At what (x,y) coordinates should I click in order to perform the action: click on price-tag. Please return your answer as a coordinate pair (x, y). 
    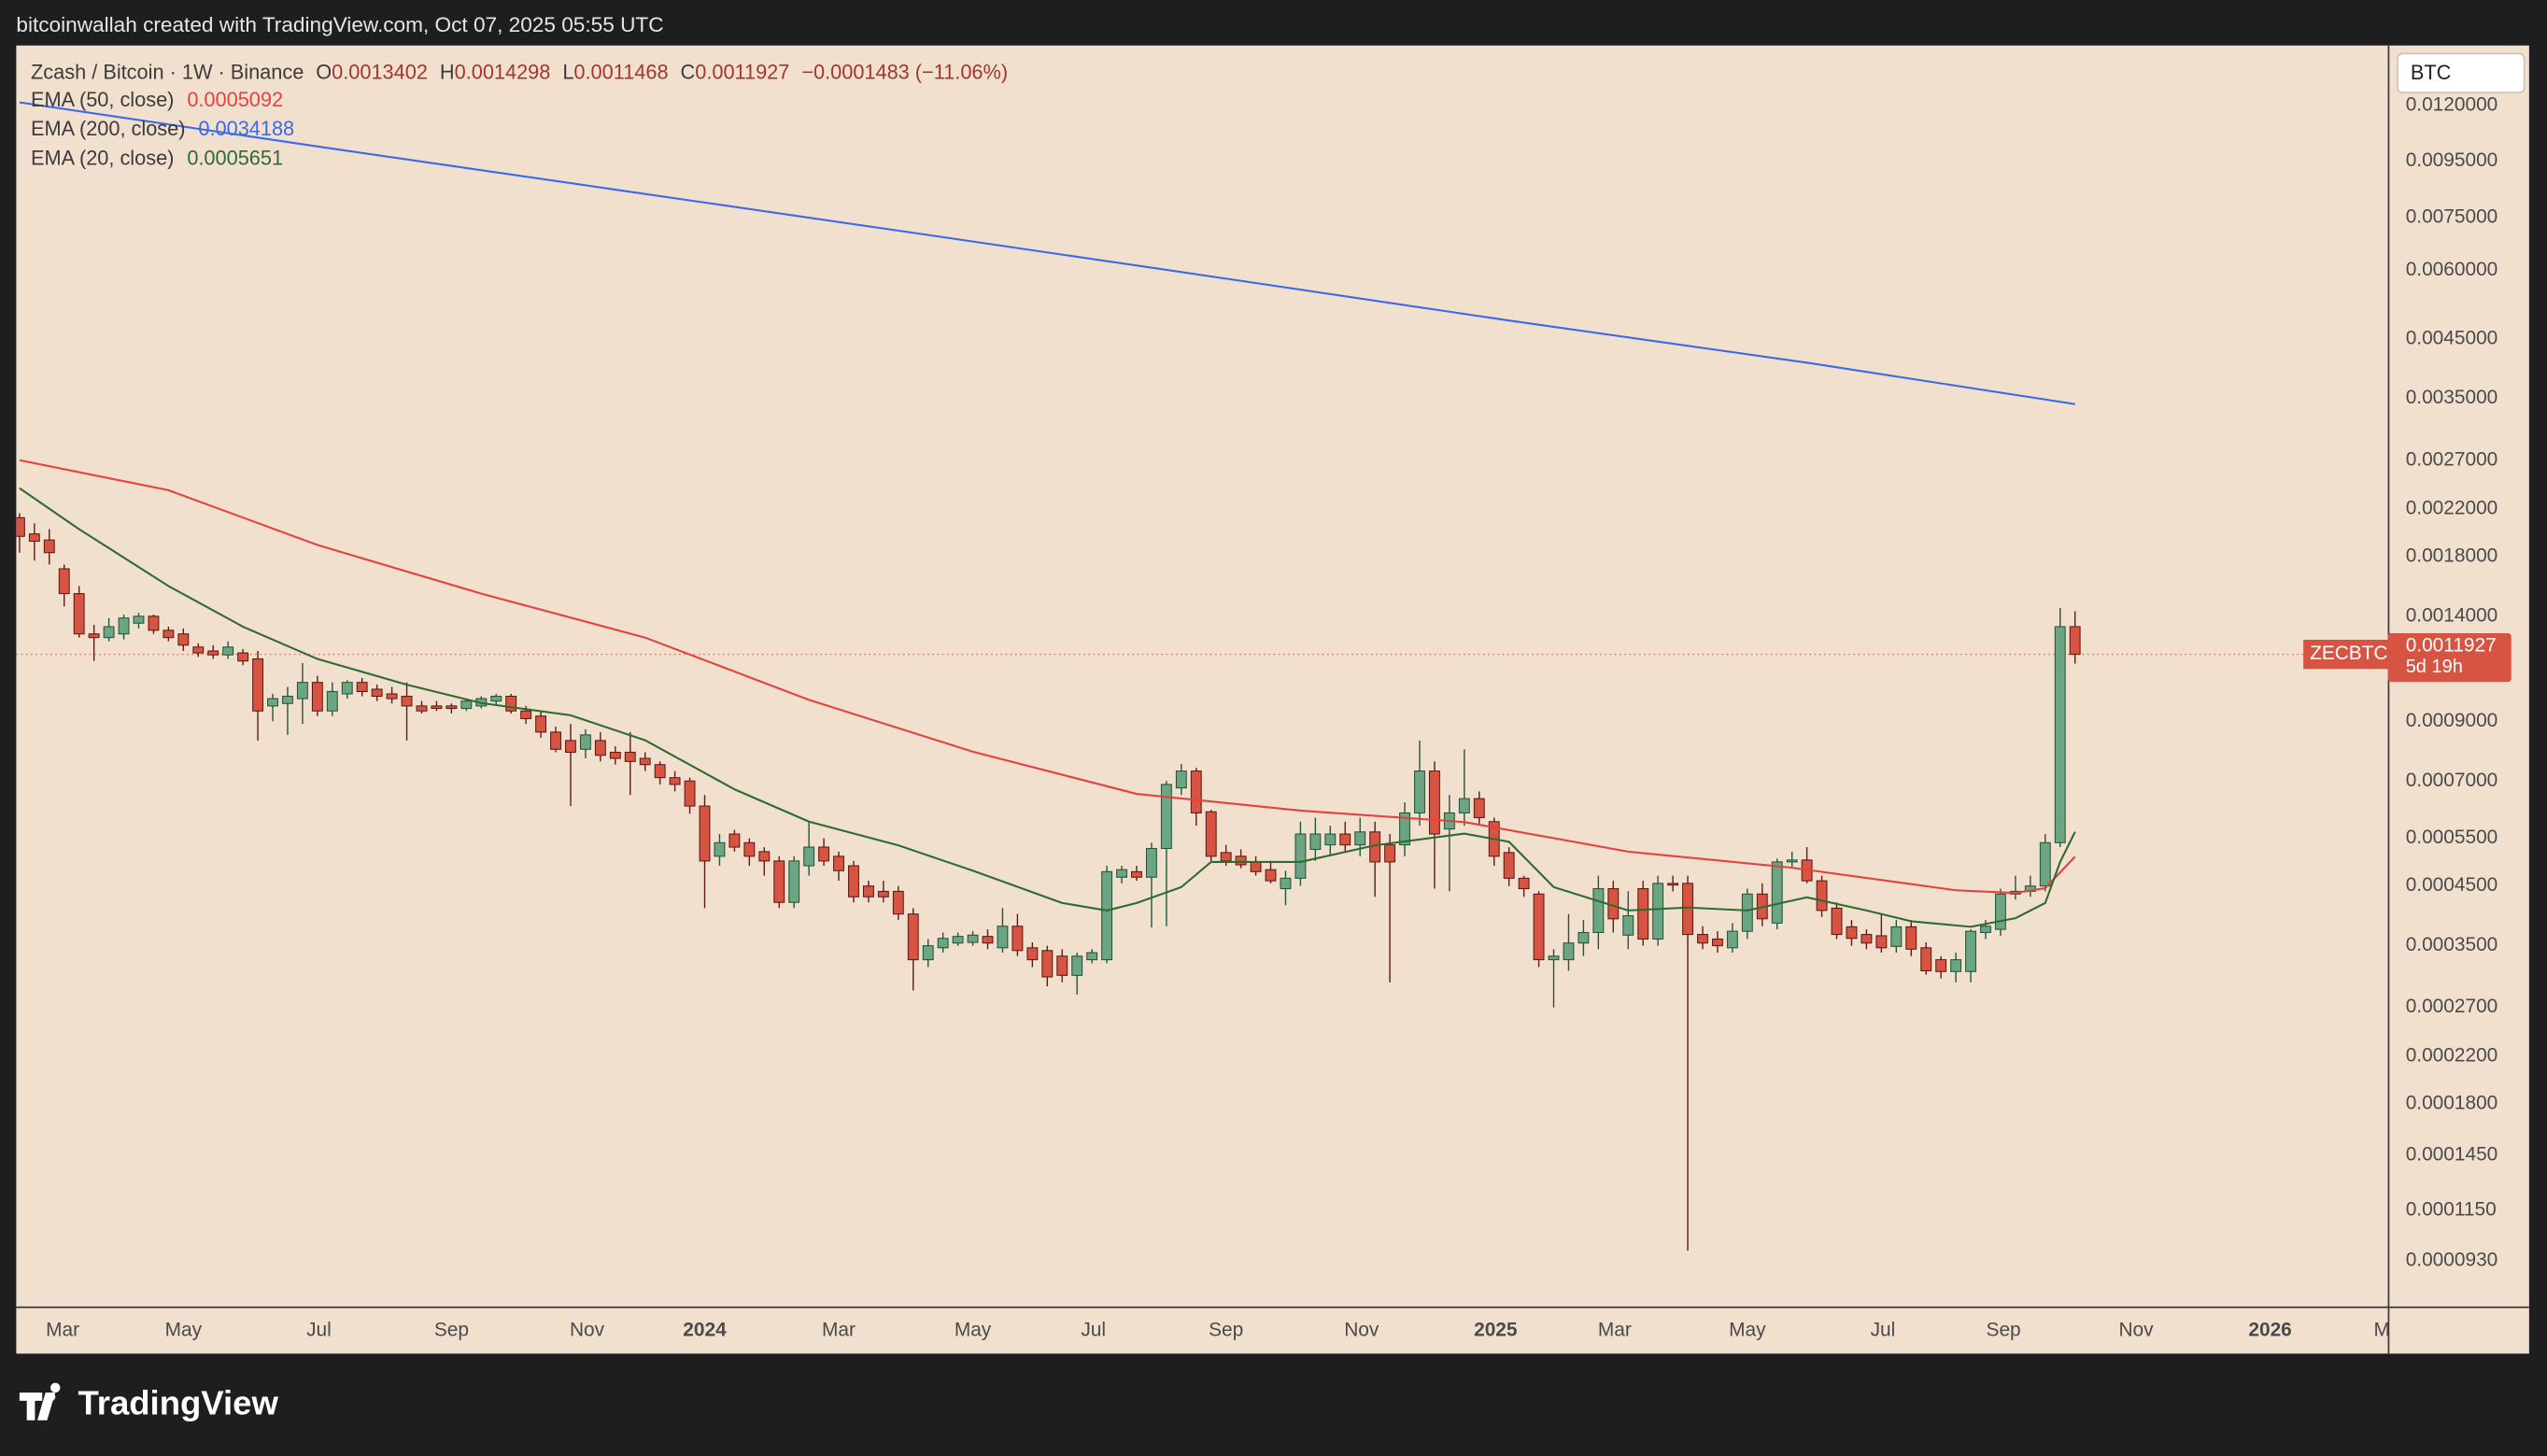
    Looking at the image, I should click on (2450, 658).